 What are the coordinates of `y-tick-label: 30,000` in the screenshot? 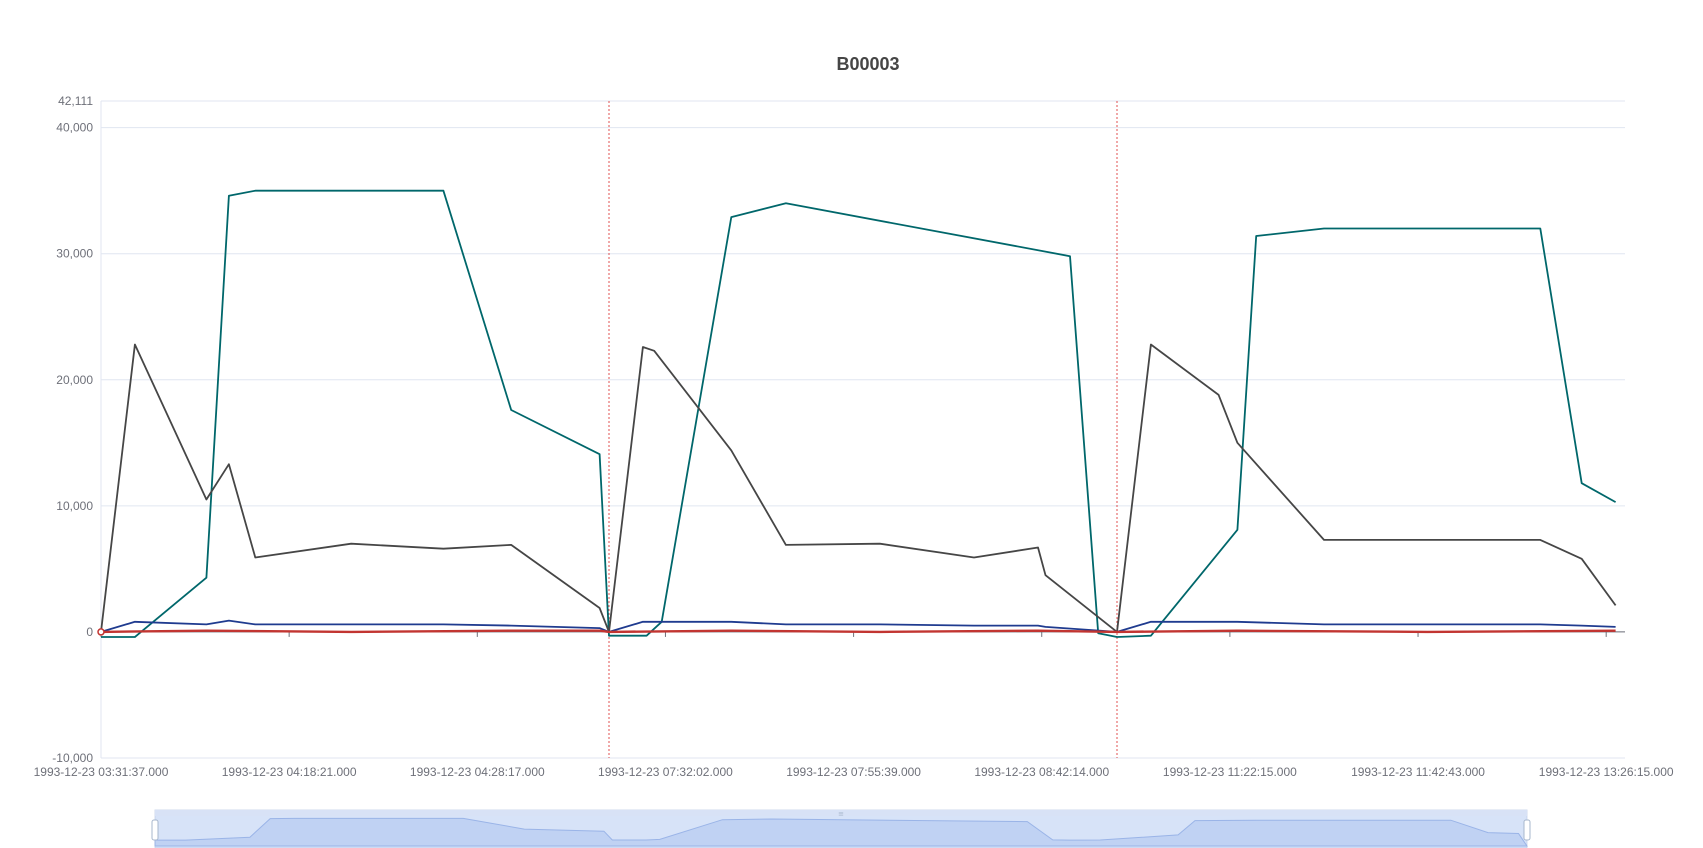 It's located at (74, 254).